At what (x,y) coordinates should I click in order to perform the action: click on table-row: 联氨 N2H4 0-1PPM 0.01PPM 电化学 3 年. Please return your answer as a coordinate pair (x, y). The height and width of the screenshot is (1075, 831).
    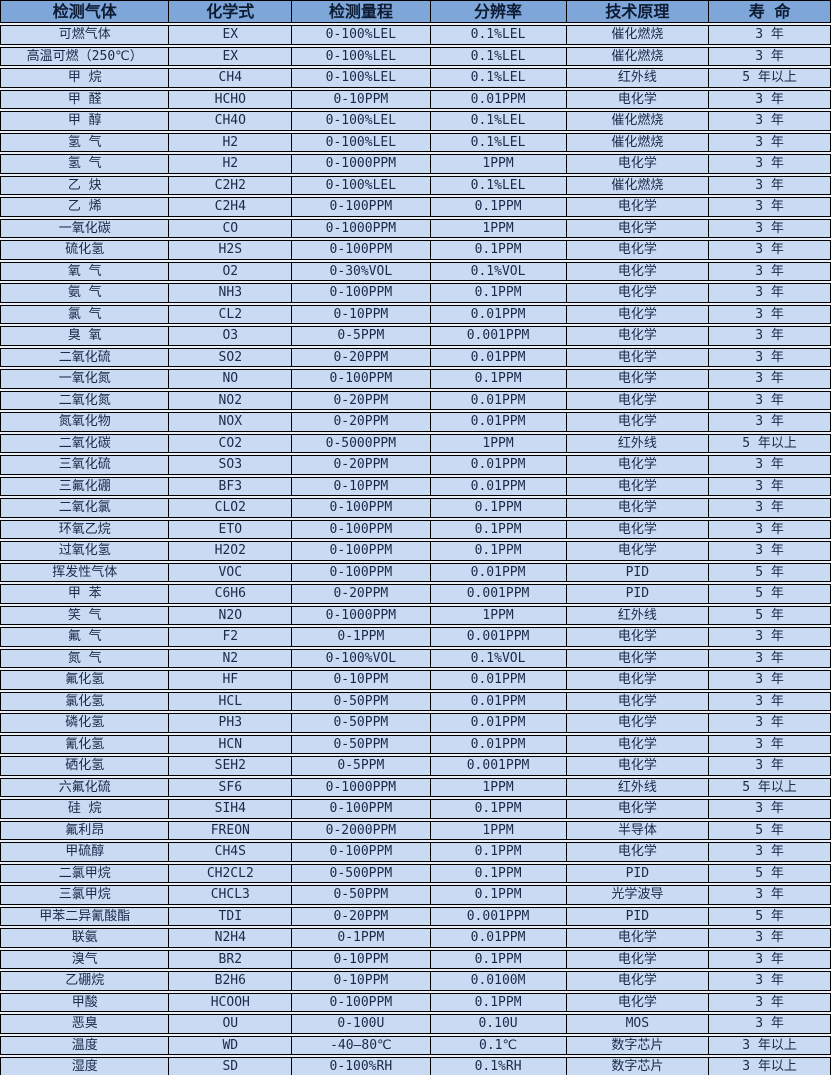
    Looking at the image, I should click on (415, 938).